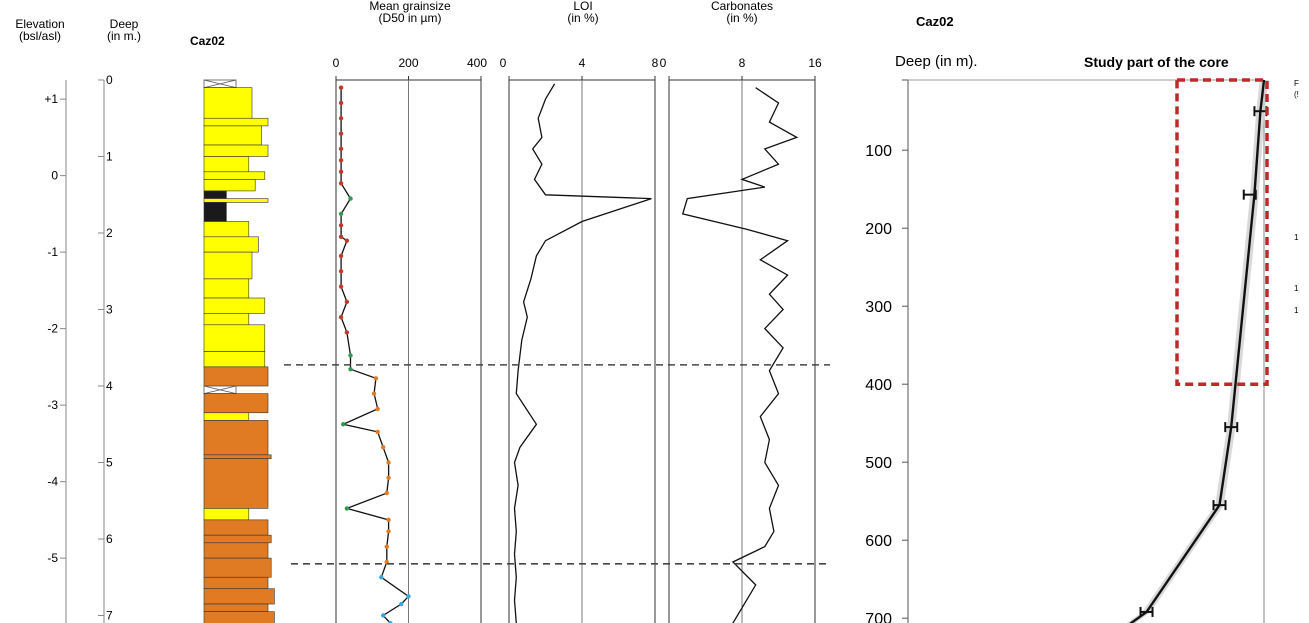  I want to click on carbonates-title: Carbonates (in %), so click(742, 12).